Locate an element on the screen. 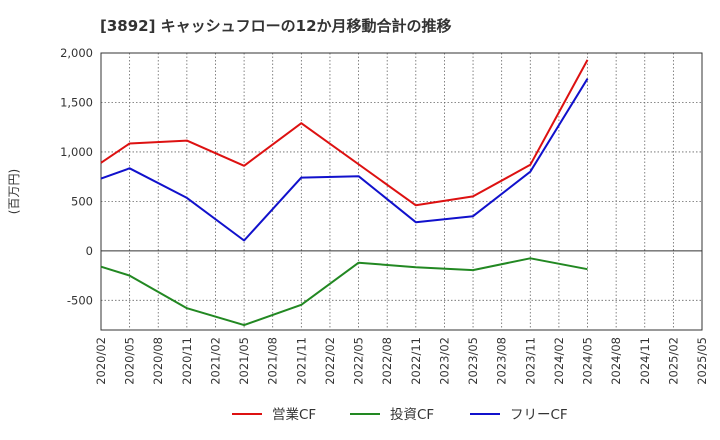 Image resolution: width=720 pixels, height=440 pixels. legend: 営業CF 投資CF フリーCF is located at coordinates (400, 415).